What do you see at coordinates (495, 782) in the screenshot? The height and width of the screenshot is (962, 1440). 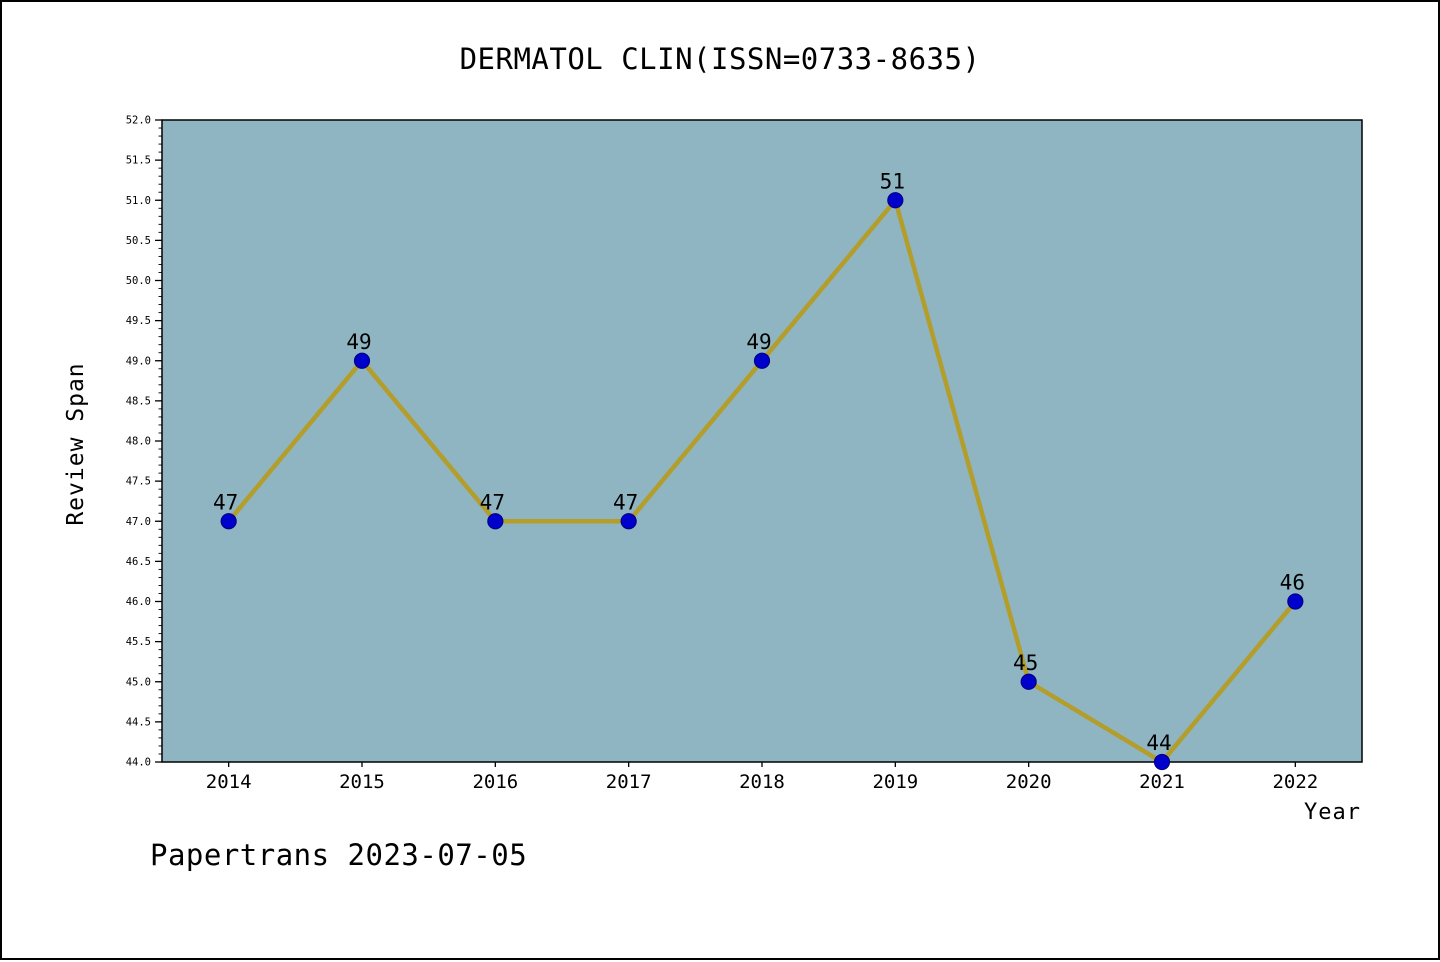 I see `x-tick-label: 2016` at bounding box center [495, 782].